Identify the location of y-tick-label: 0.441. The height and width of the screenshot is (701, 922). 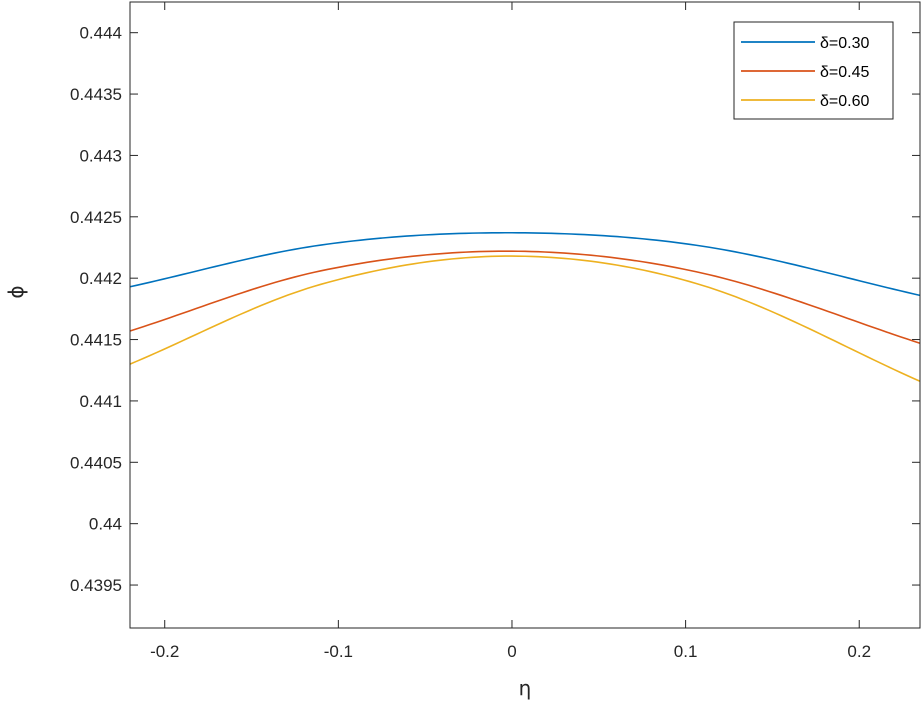
(100, 401).